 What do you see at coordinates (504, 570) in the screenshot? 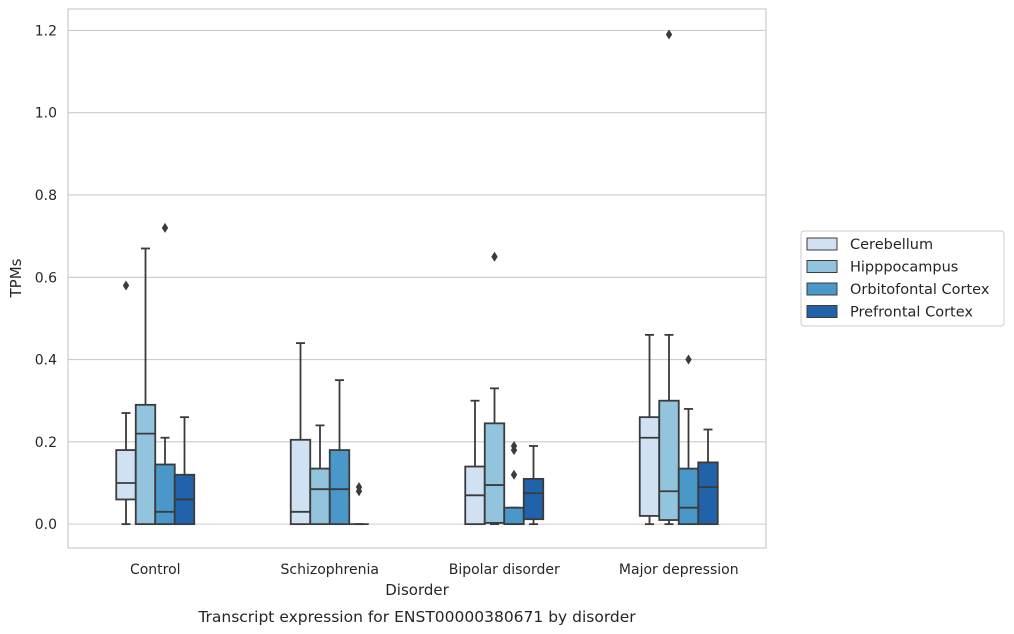
I see `x-tick-label: Bipolar disorder` at bounding box center [504, 570].